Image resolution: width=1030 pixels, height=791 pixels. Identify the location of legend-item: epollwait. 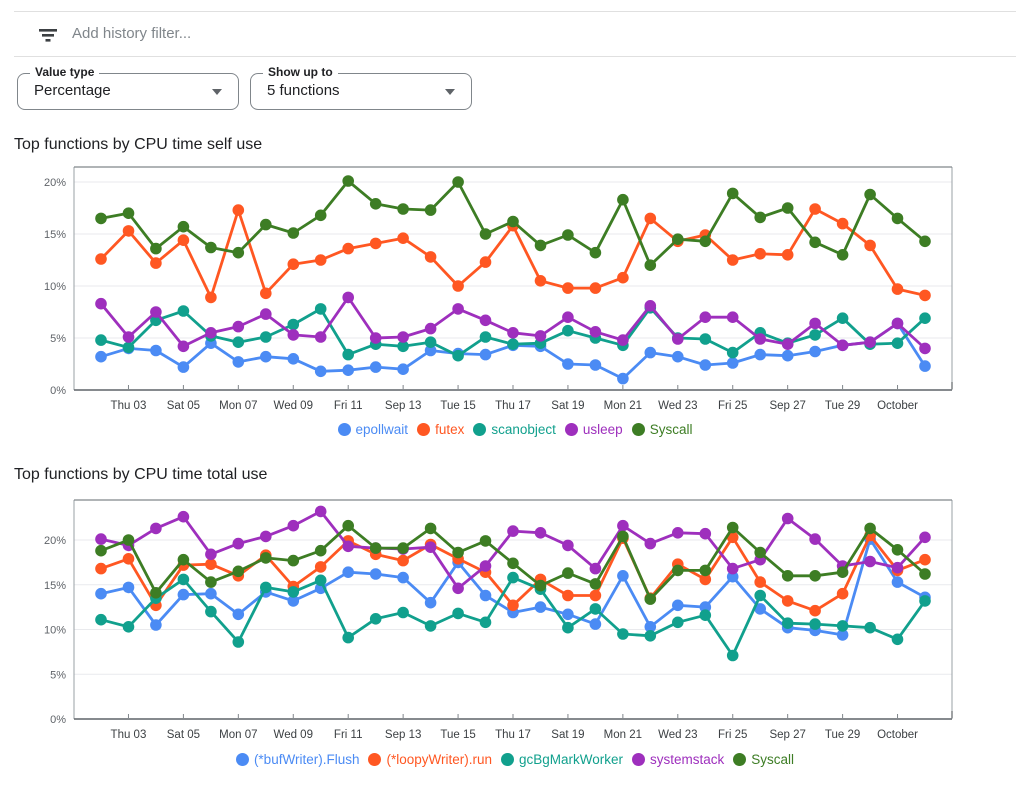
(372, 429).